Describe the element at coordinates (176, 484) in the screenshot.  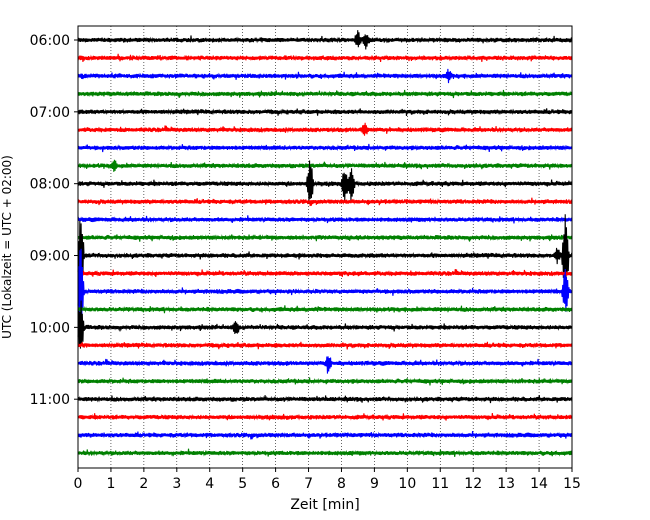
I see `x-tick-label: 3` at that location.